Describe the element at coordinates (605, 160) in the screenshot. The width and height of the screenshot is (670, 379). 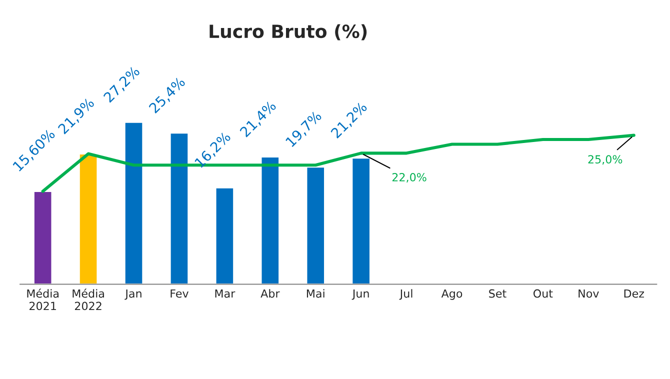
I see `data-label: 25,0%` at that location.